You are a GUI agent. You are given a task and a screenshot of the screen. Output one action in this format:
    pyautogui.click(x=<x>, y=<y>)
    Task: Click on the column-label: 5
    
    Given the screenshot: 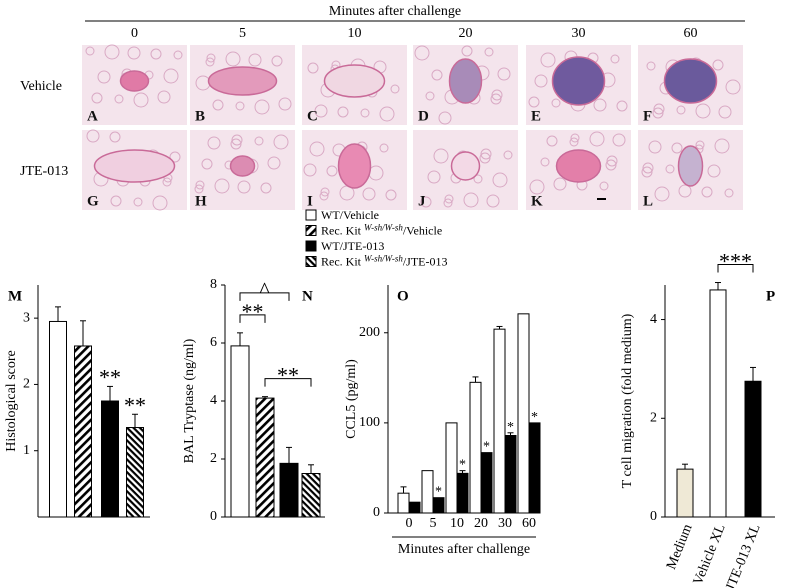 What is the action you would take?
    pyautogui.click(x=242, y=33)
    